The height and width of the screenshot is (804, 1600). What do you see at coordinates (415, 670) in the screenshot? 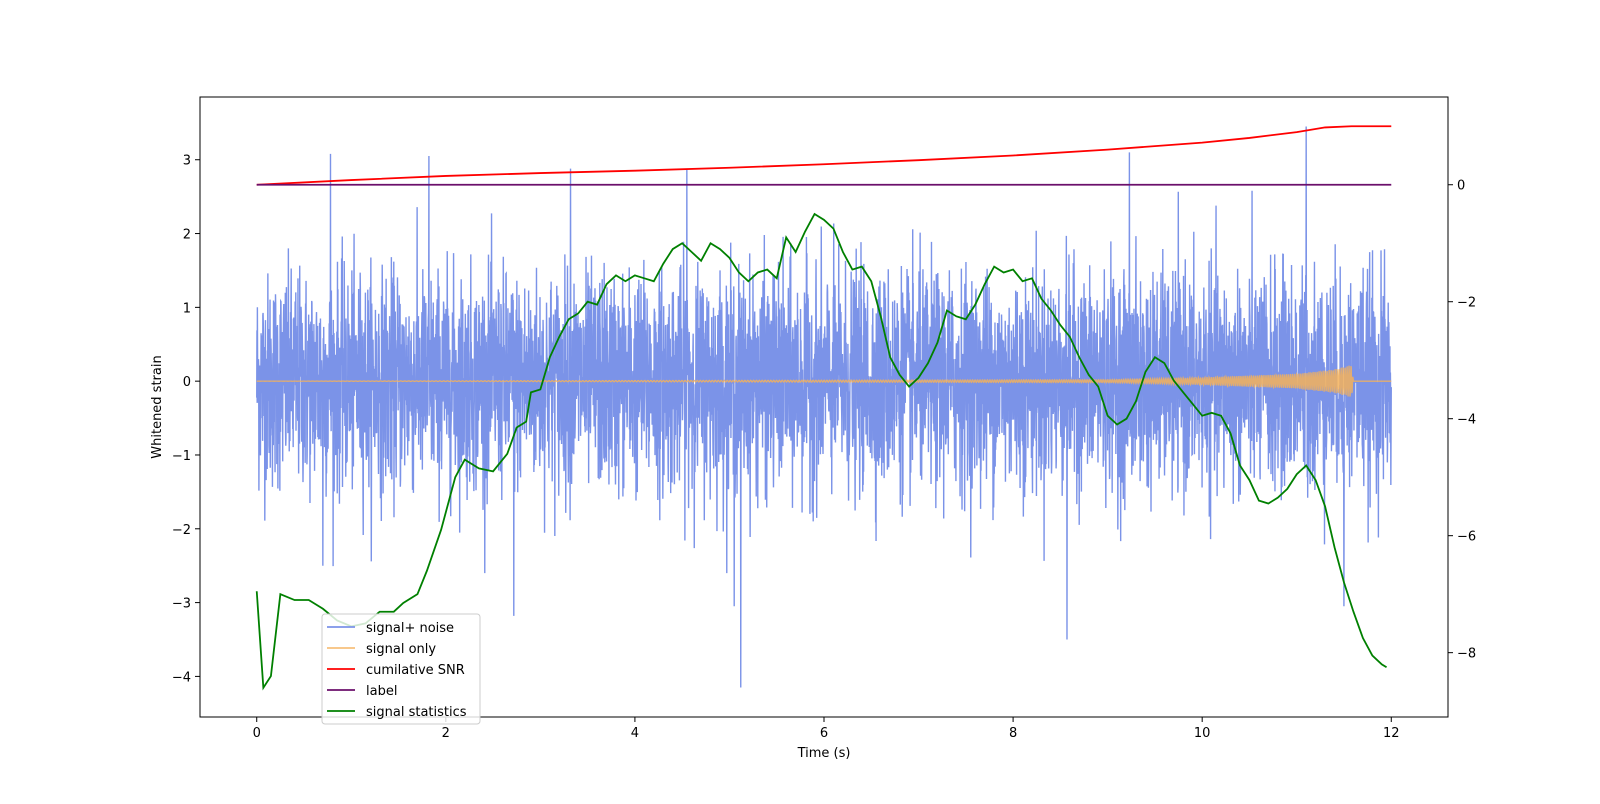
I see `legend-label: cumilative SNR` at bounding box center [415, 670].